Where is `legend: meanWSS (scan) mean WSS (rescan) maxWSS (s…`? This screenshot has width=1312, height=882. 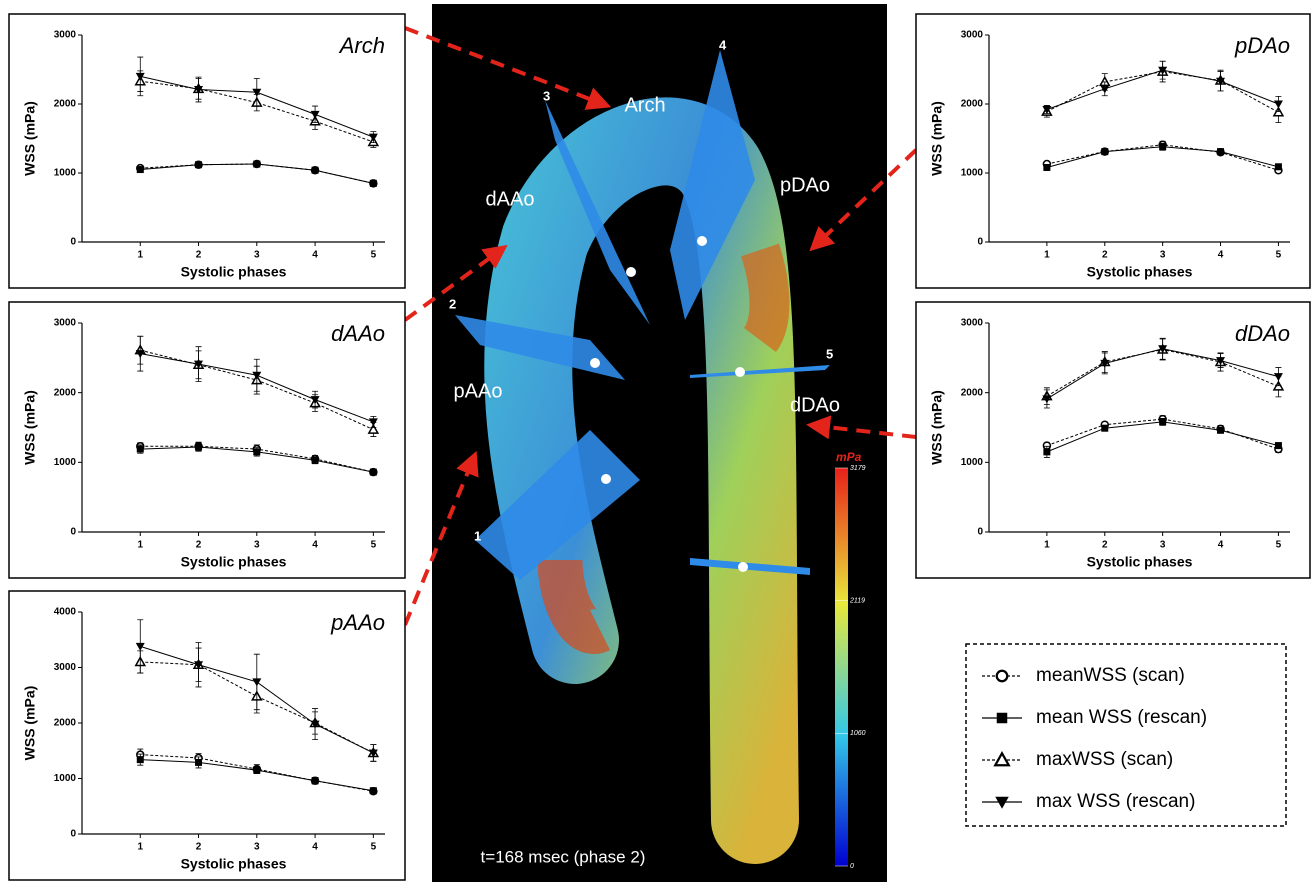 legend: meanWSS (scan) mean WSS (rescan) maxWSS (s… is located at coordinates (1094, 738).